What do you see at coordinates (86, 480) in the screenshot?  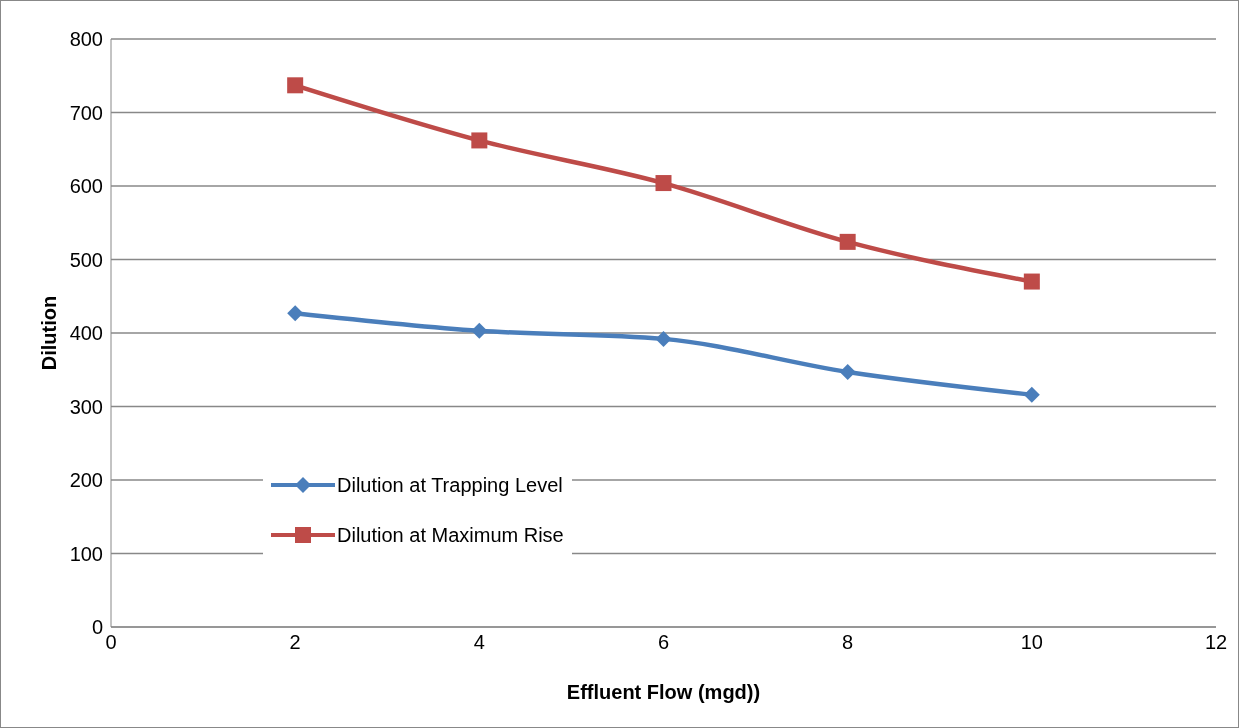 I see `y-tick-label: 200` at bounding box center [86, 480].